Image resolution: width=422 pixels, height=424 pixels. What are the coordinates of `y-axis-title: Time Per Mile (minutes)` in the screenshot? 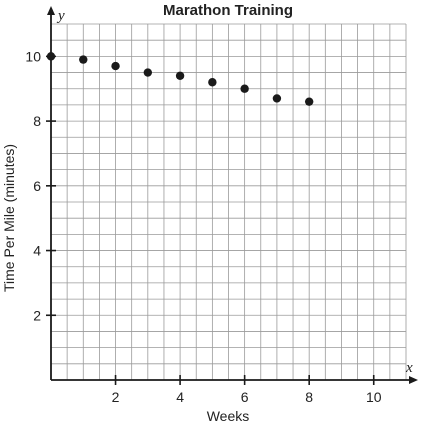 It's located at (9, 218).